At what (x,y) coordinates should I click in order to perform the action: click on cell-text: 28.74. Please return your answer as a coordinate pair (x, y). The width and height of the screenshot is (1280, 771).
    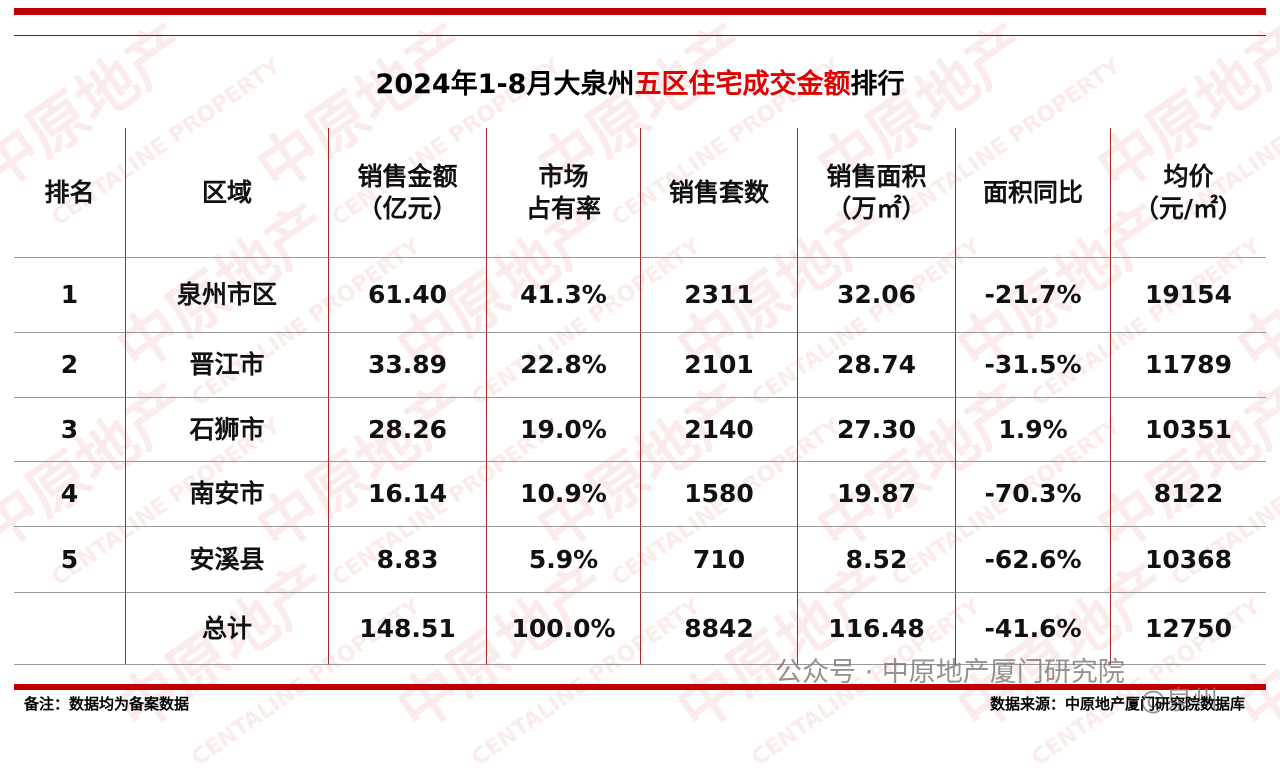
    Looking at the image, I should click on (876, 365).